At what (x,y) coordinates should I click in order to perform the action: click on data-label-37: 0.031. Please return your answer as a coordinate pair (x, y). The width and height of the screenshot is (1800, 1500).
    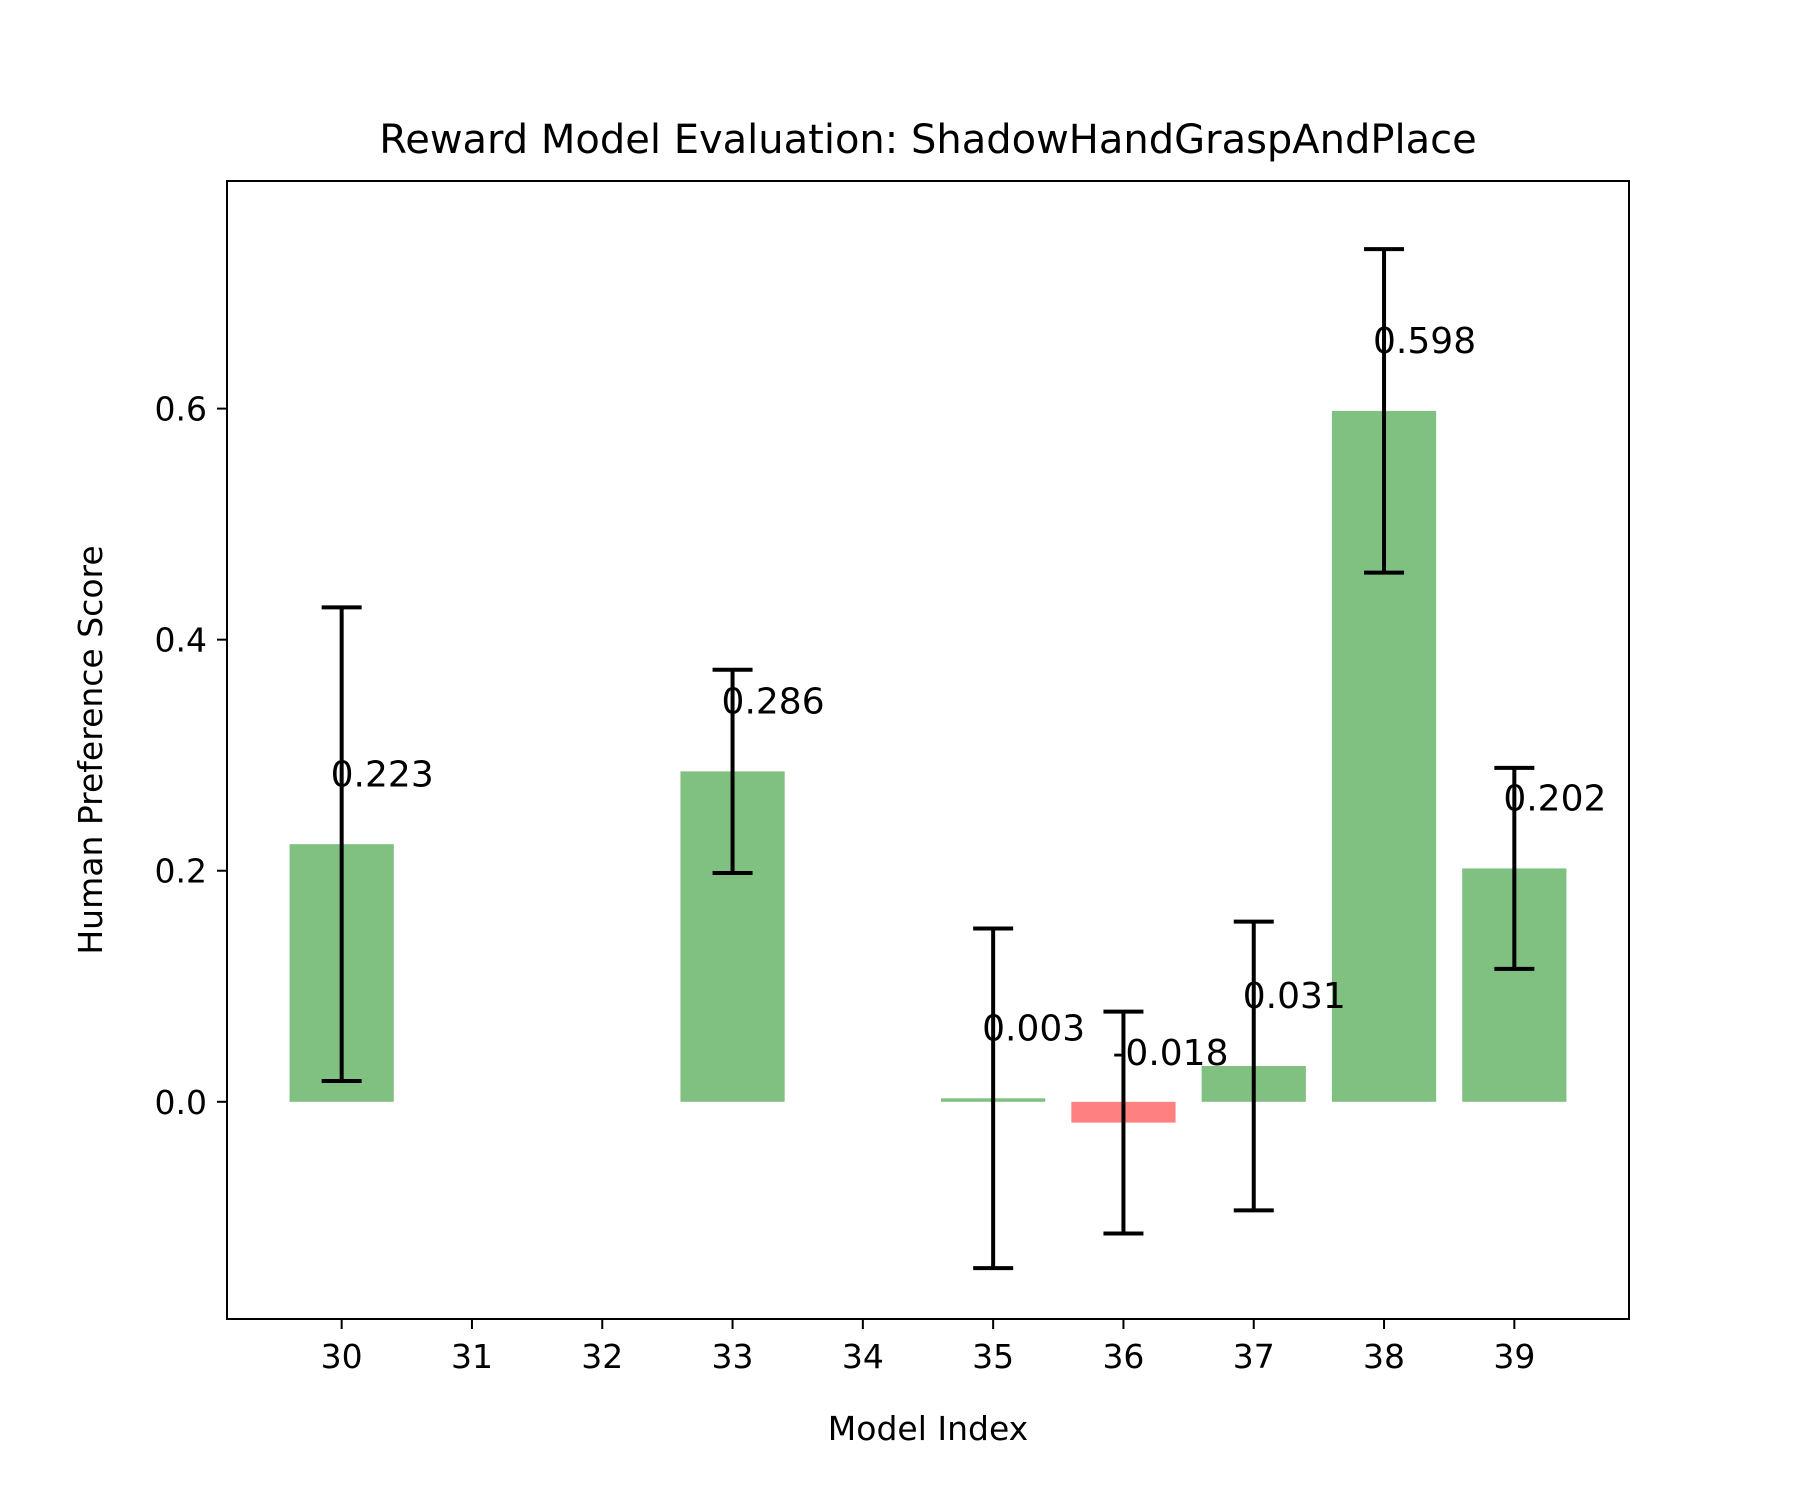
    Looking at the image, I should click on (1294, 996).